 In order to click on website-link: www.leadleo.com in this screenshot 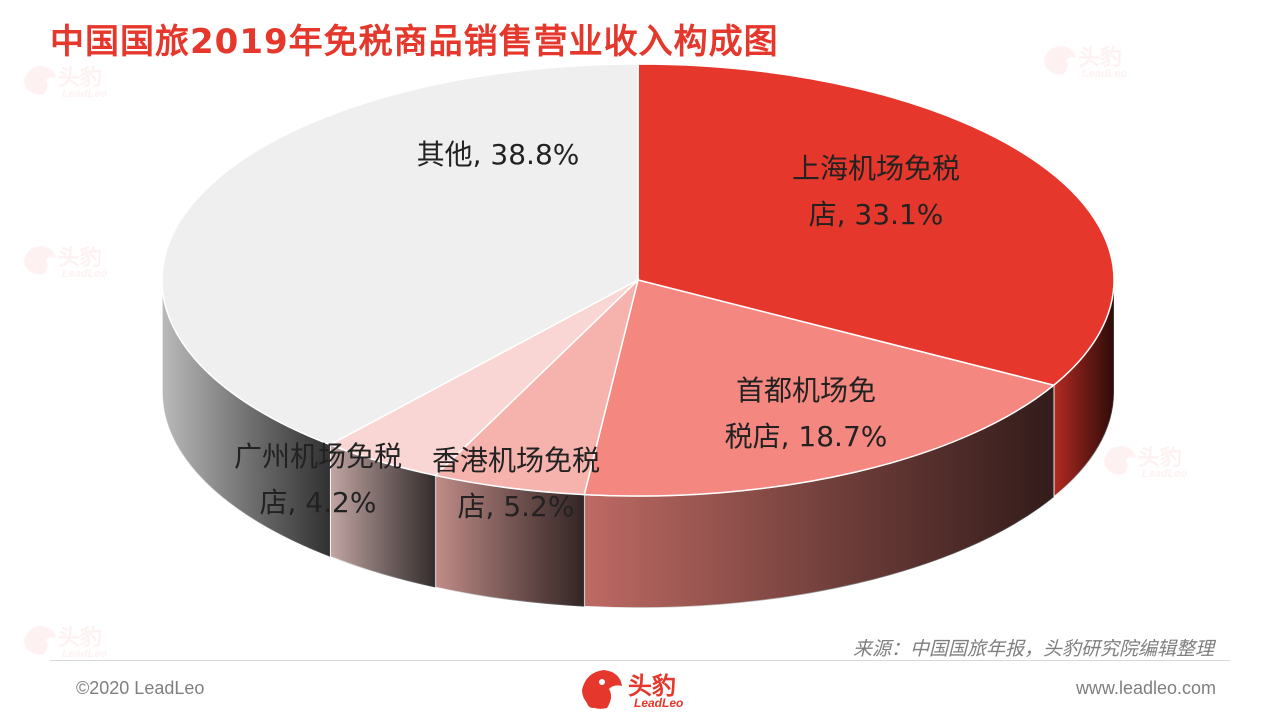, I will do `click(1145, 688)`.